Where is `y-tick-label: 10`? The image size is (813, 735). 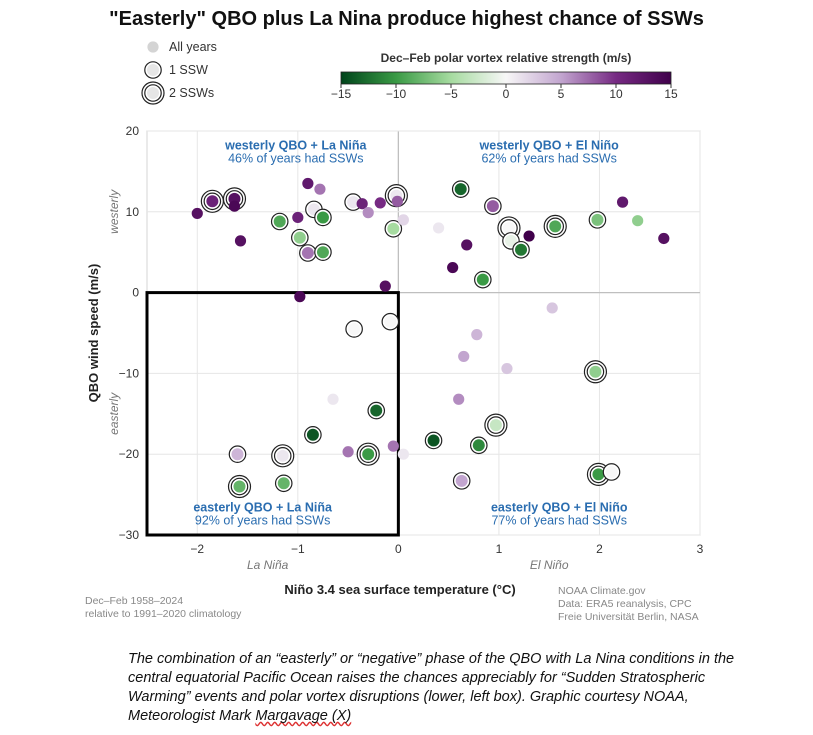
y-tick-label: 10 is located at coordinates (133, 212).